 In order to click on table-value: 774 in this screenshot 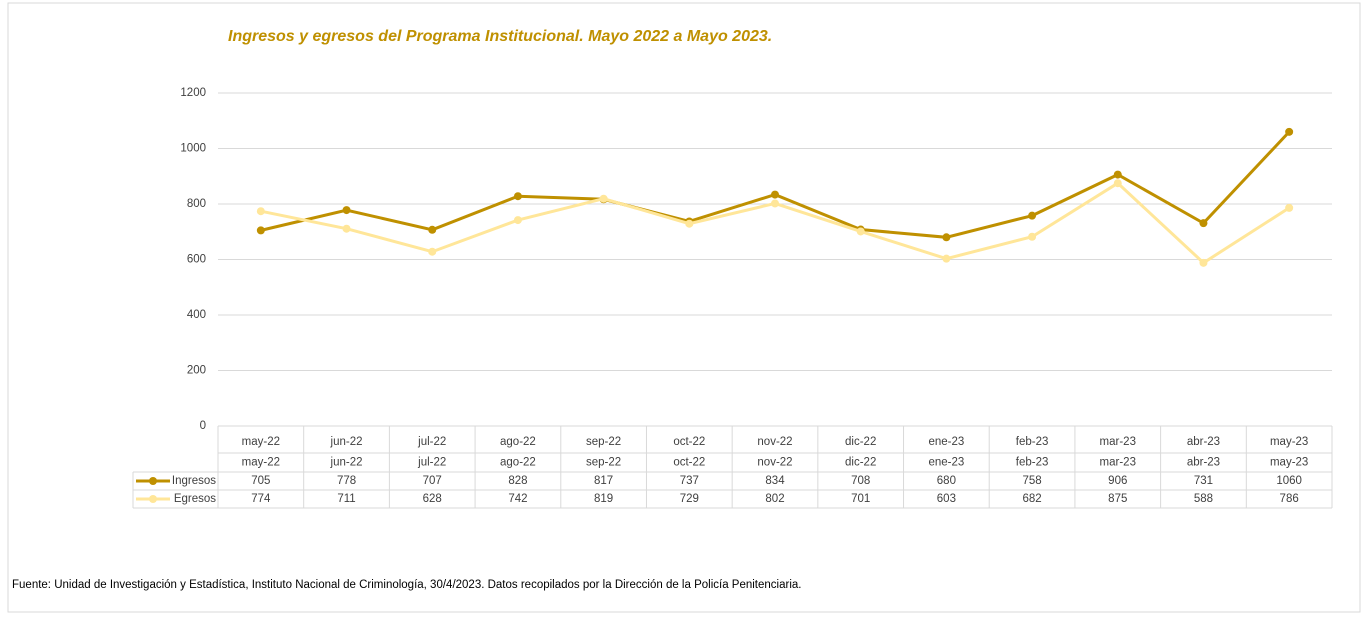, I will do `click(261, 499)`.